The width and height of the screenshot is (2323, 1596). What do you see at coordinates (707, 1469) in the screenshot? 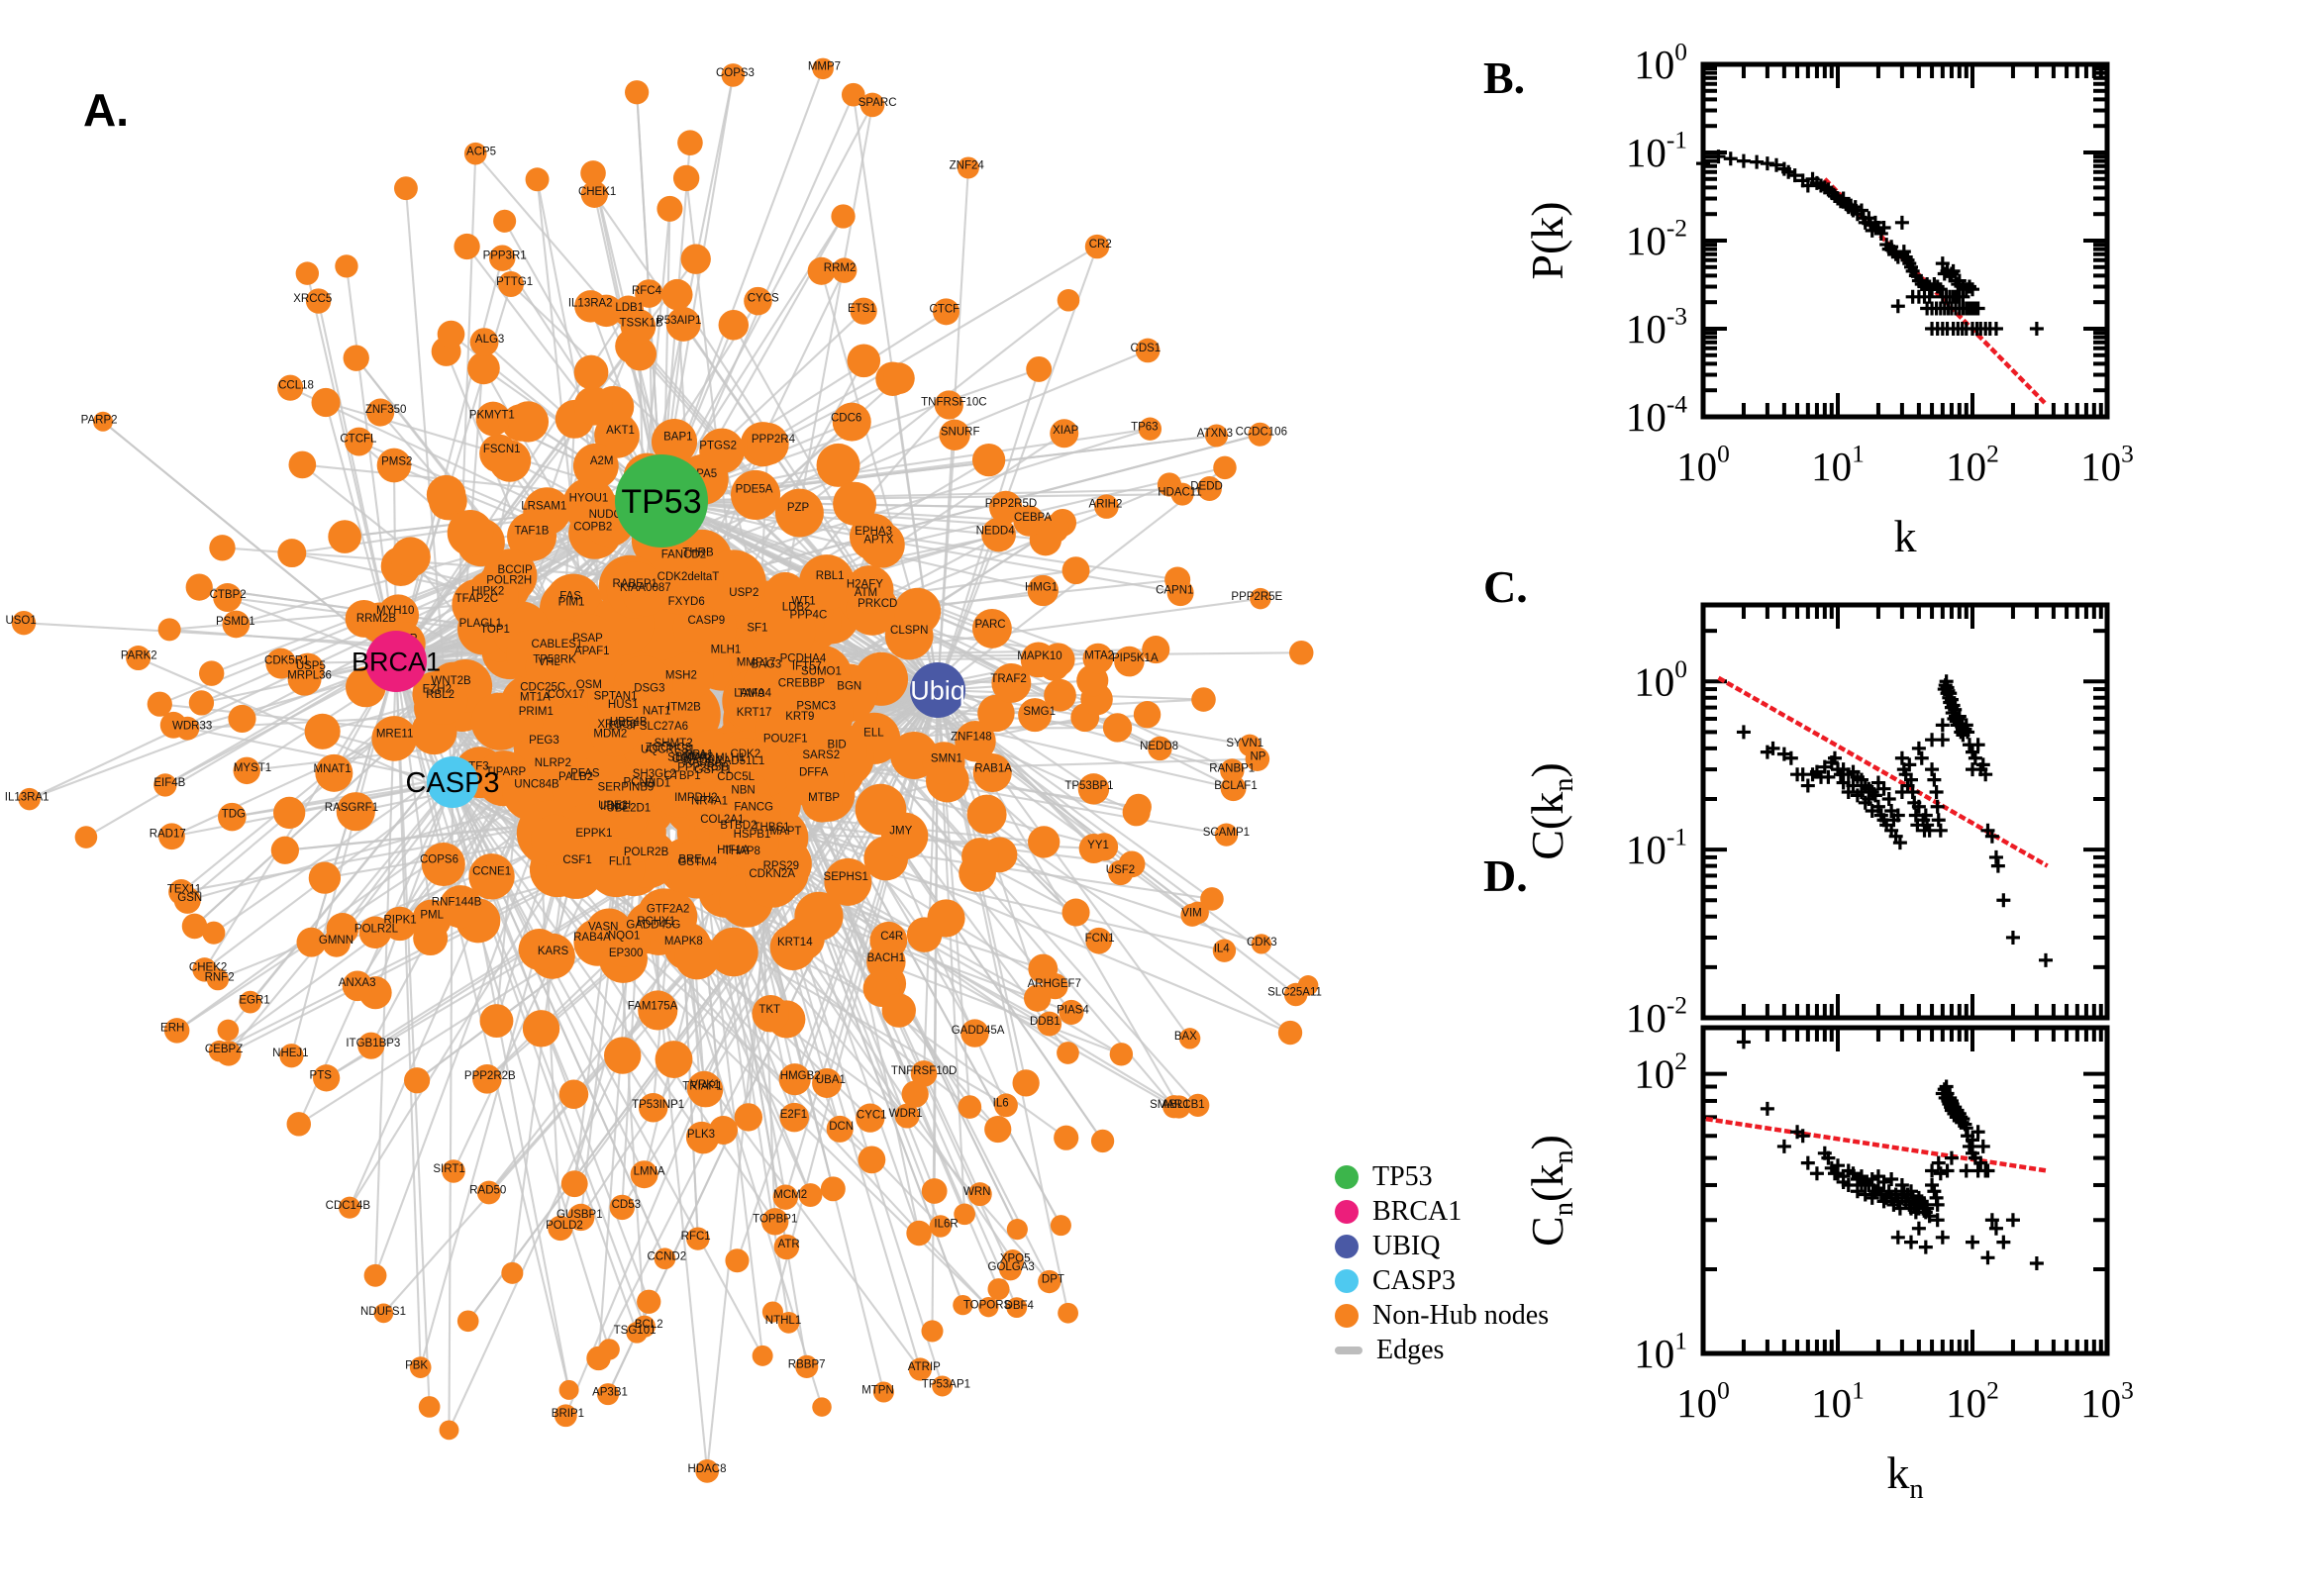
I see `svg-text: HDAC8` at bounding box center [707, 1469].